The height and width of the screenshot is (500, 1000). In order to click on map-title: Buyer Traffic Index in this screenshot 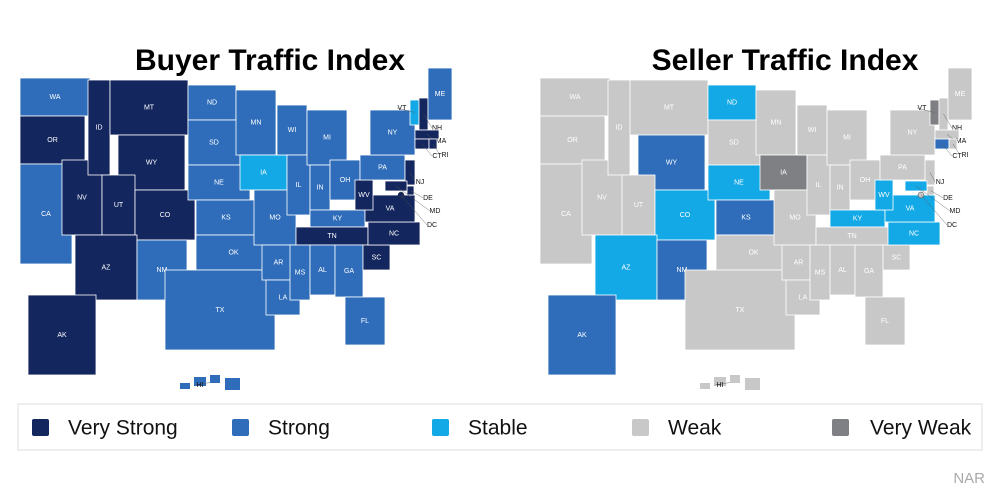, I will do `click(270, 60)`.